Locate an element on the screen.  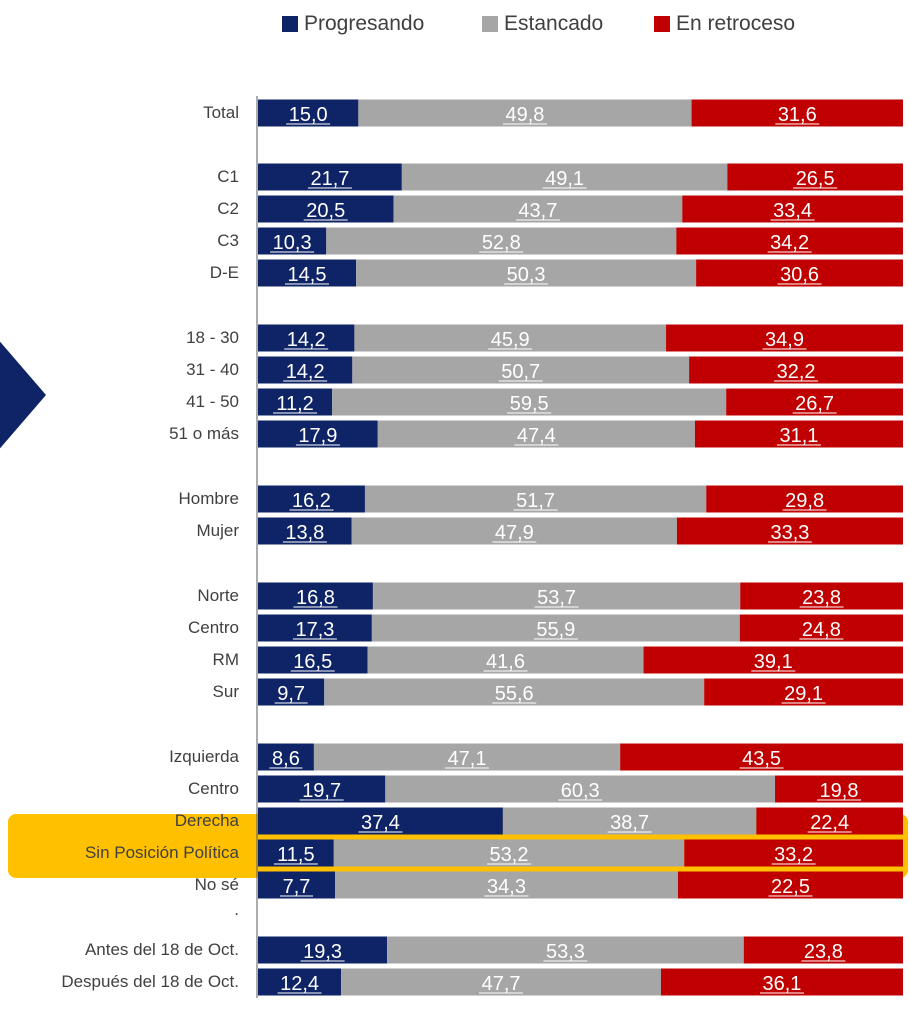
data-label-estancado: 55,9 is located at coordinates (555, 630).